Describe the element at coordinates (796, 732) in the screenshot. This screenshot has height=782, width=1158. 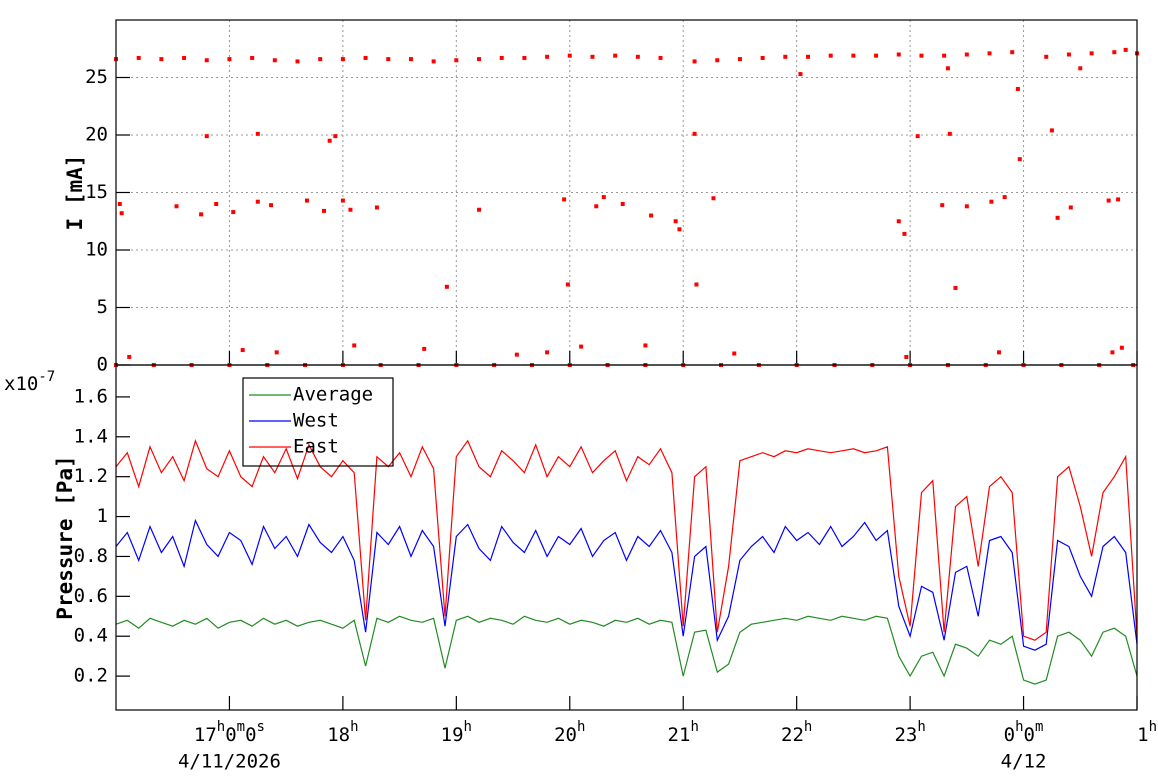
I see `x-tick-label: 22h` at that location.